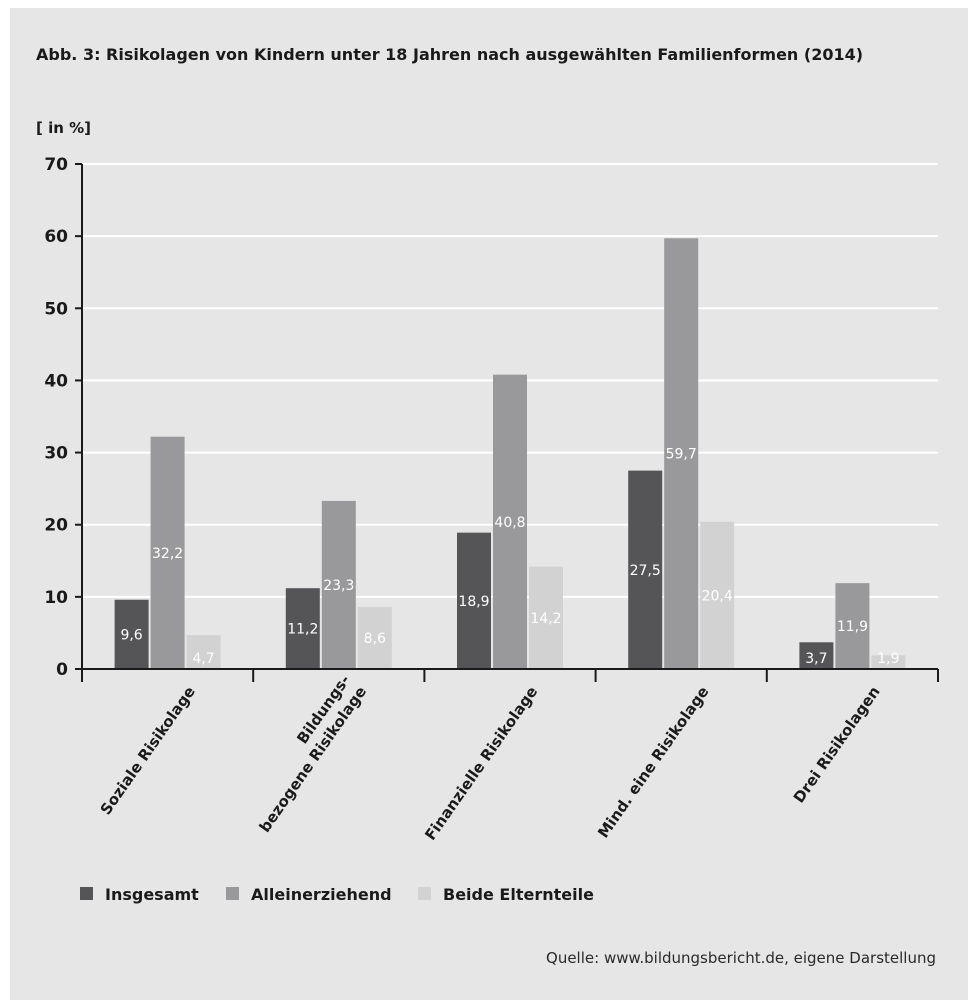  What do you see at coordinates (56, 526) in the screenshot?
I see `y-tick-label: 20` at bounding box center [56, 526].